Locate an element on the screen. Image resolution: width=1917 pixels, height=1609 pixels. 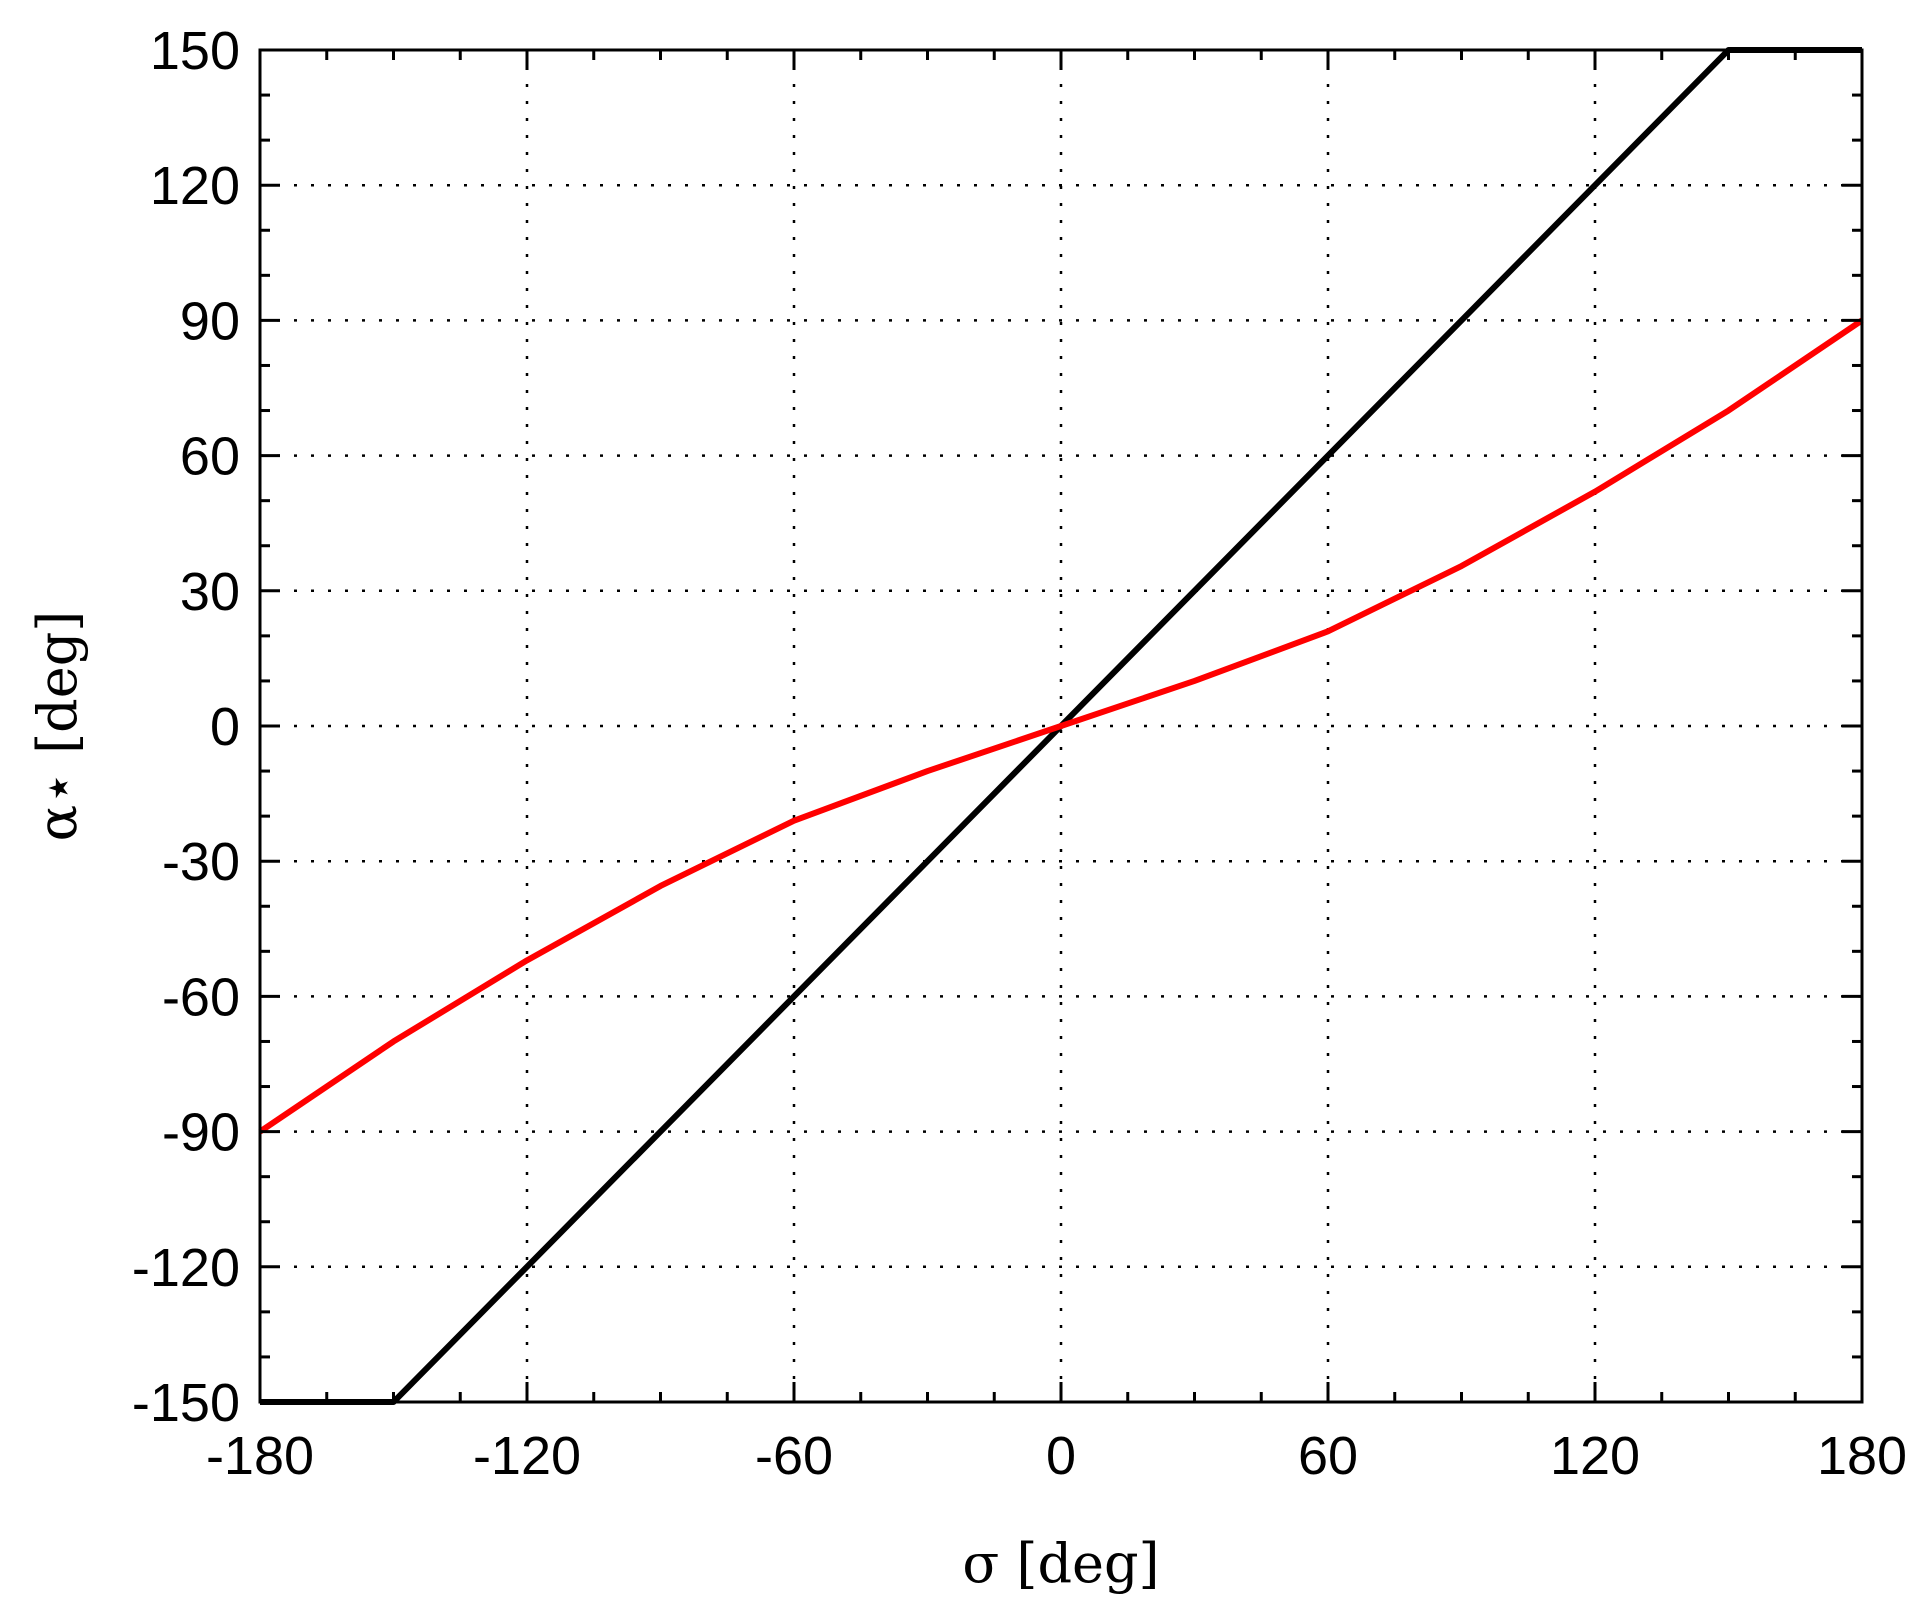
y-tick-label: -120 is located at coordinates (186, 1268).